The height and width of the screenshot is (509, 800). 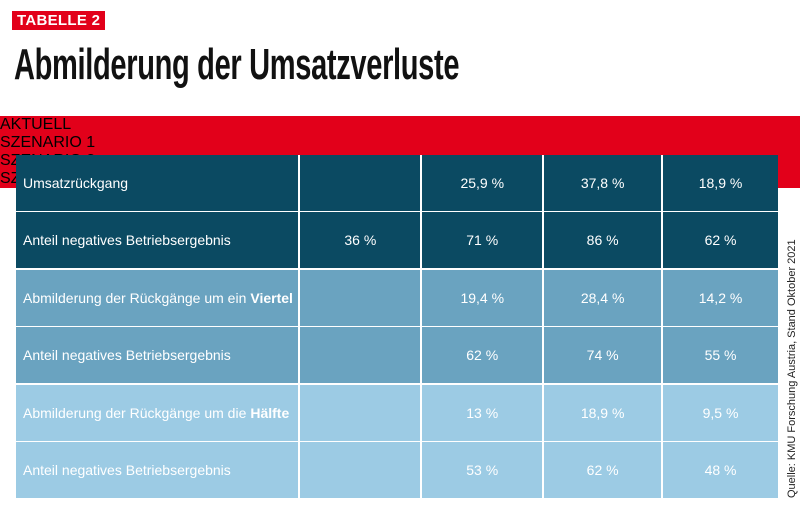 I want to click on cell-value: 71 %, so click(x=482, y=240).